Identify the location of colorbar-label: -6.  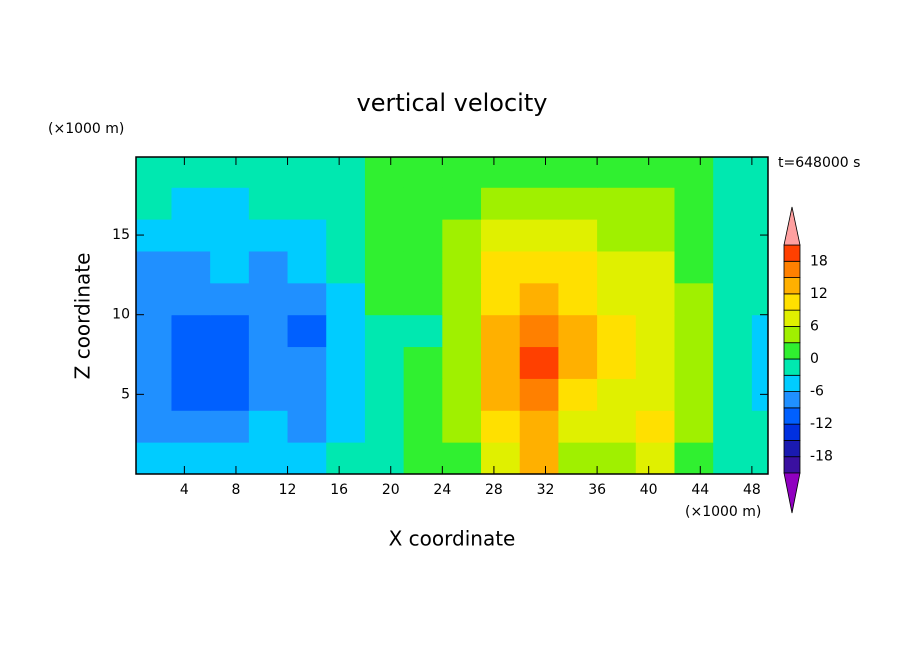
(817, 392).